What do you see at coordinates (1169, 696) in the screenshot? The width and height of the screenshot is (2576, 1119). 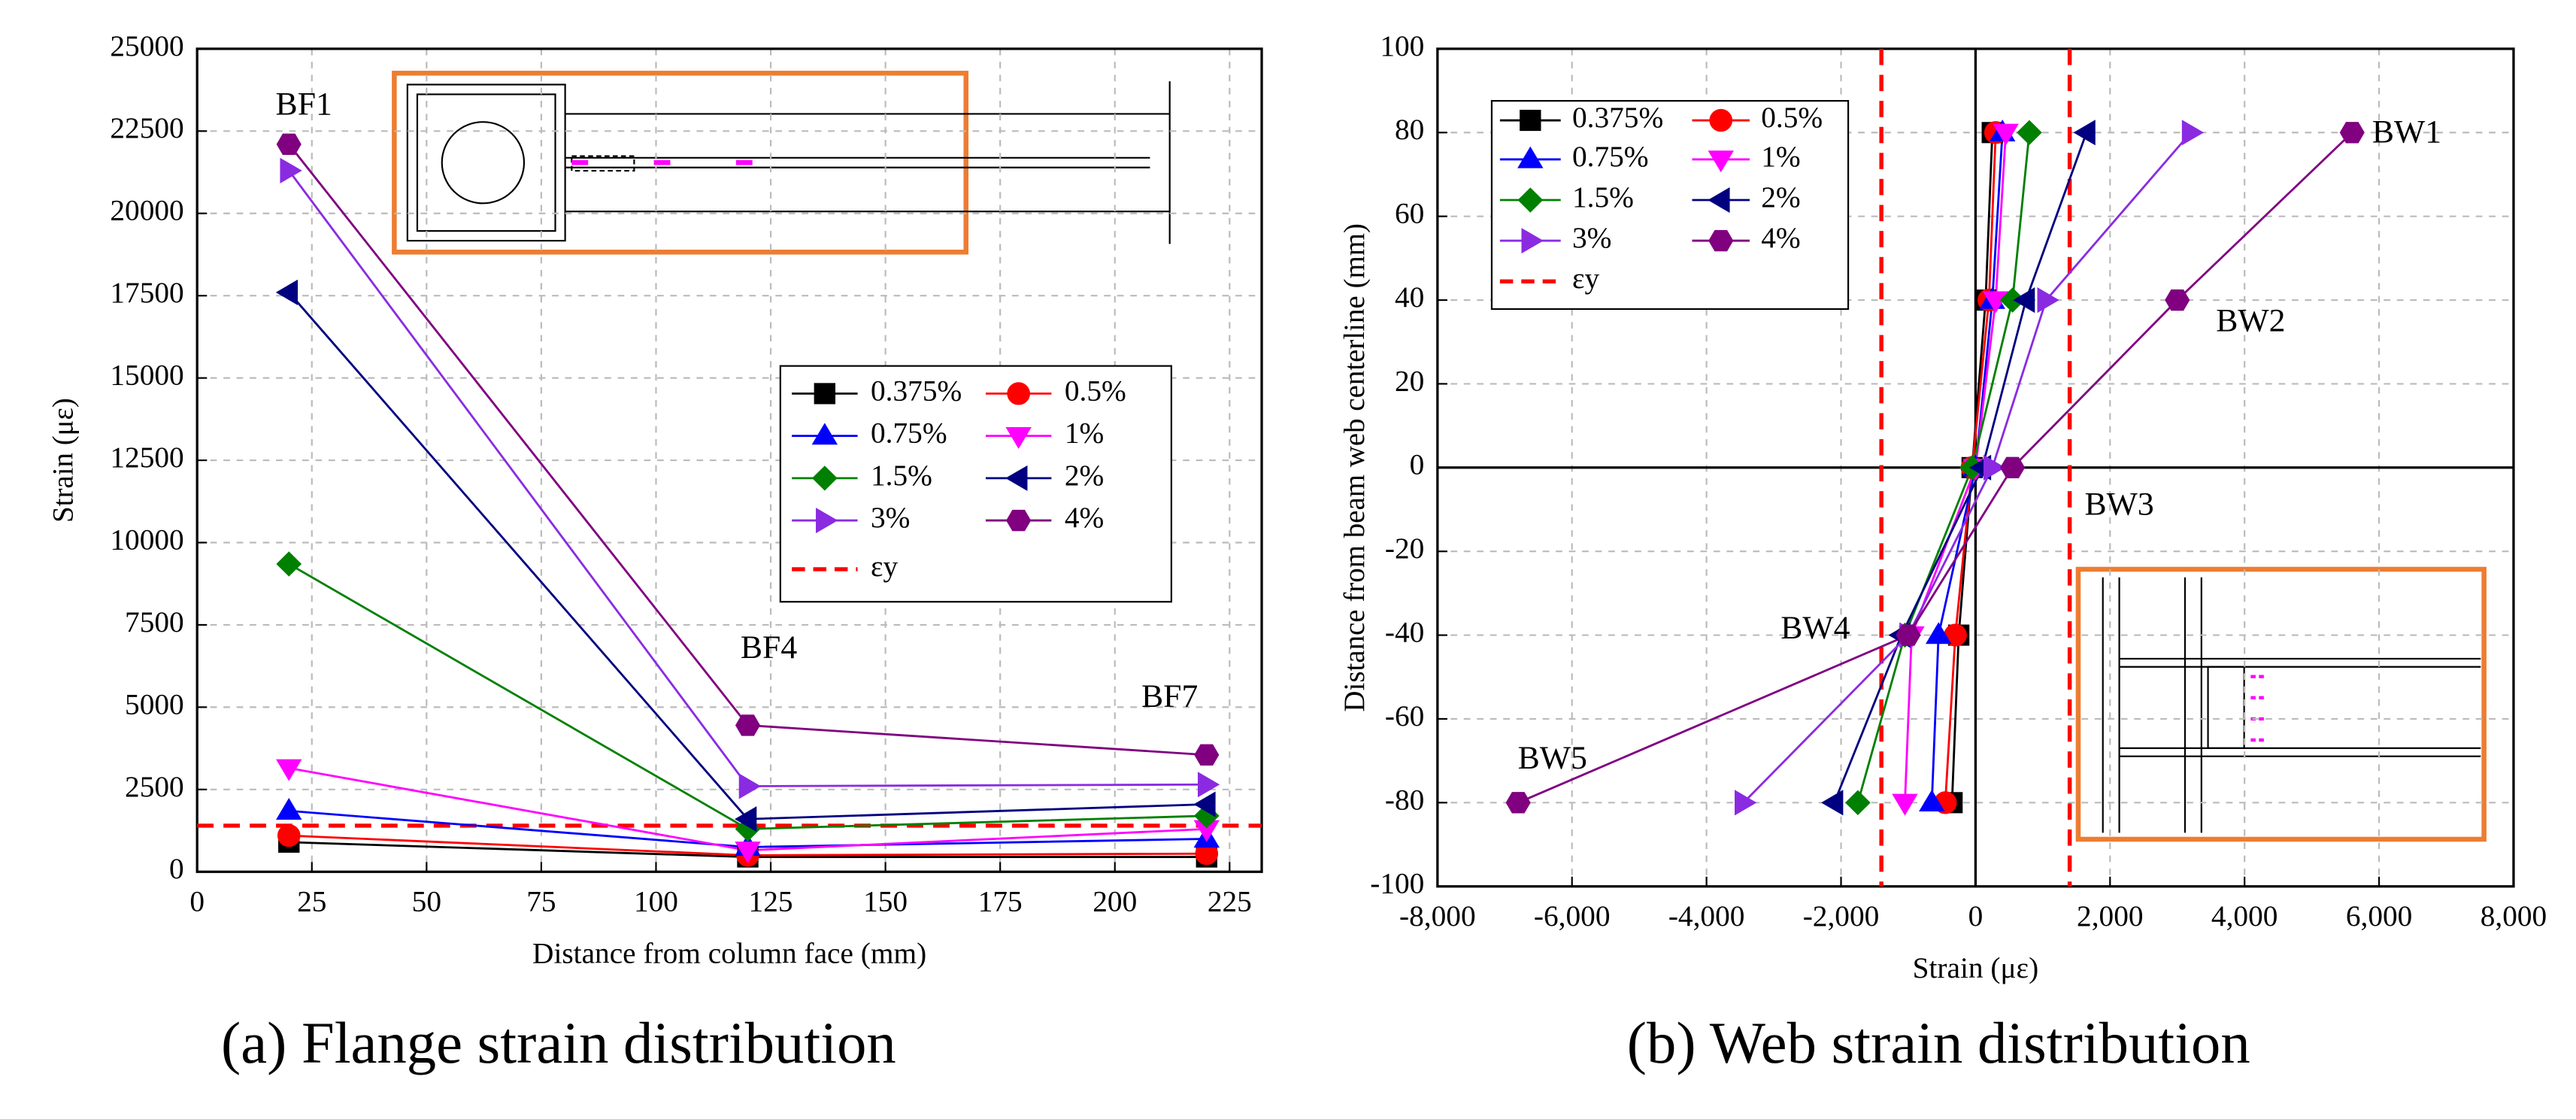 I see `annotation: BF7` at bounding box center [1169, 696].